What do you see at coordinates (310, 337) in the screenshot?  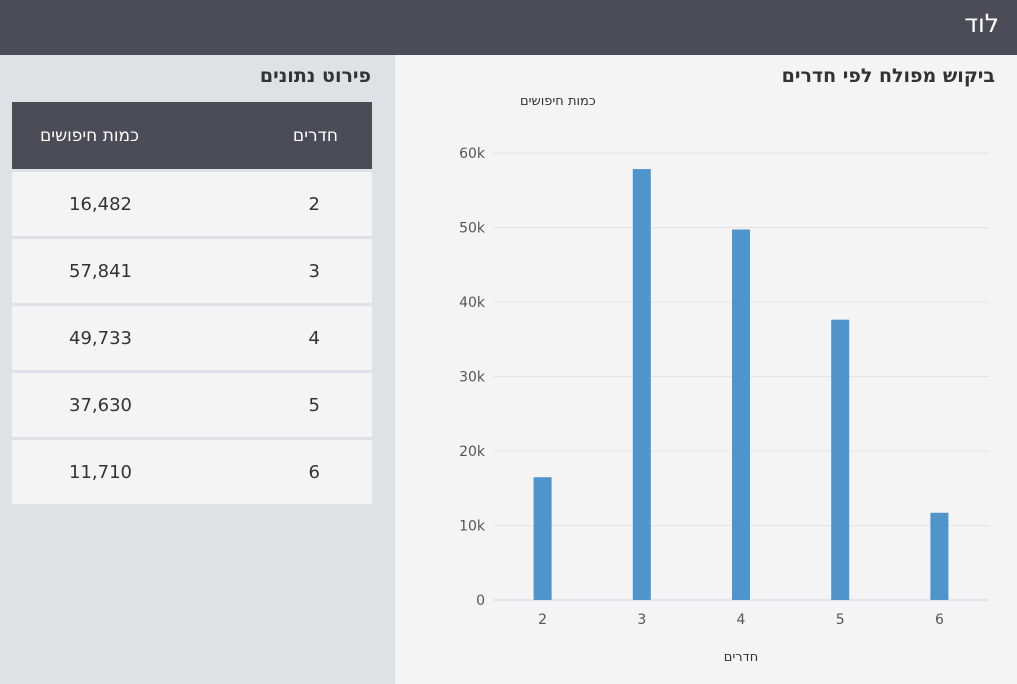 I see `cell-rooms: 4` at bounding box center [310, 337].